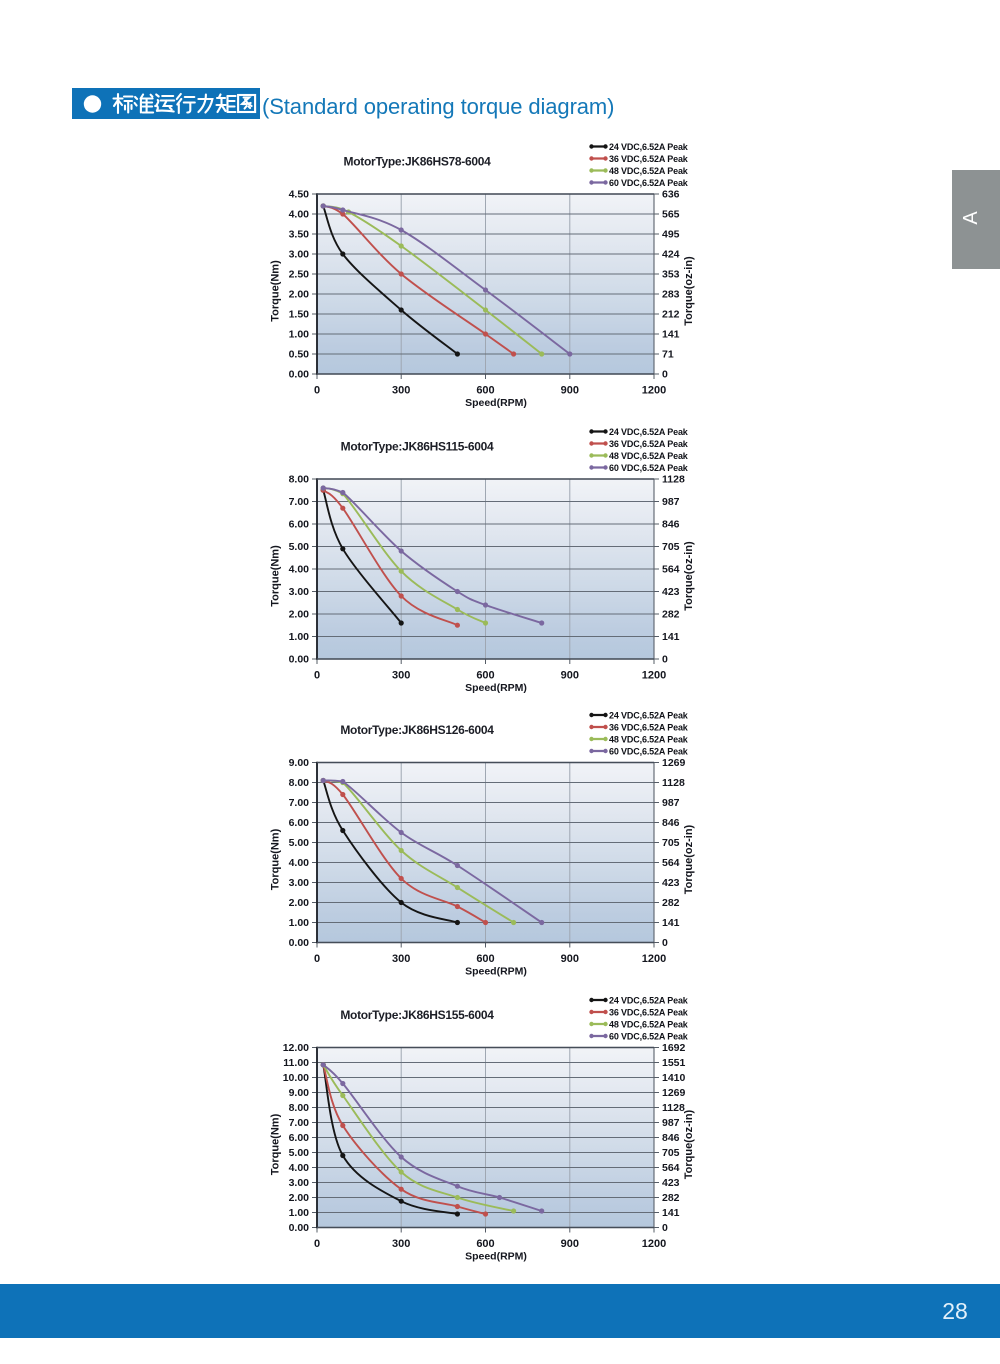  I want to click on svg-text: 282, so click(671, 615).